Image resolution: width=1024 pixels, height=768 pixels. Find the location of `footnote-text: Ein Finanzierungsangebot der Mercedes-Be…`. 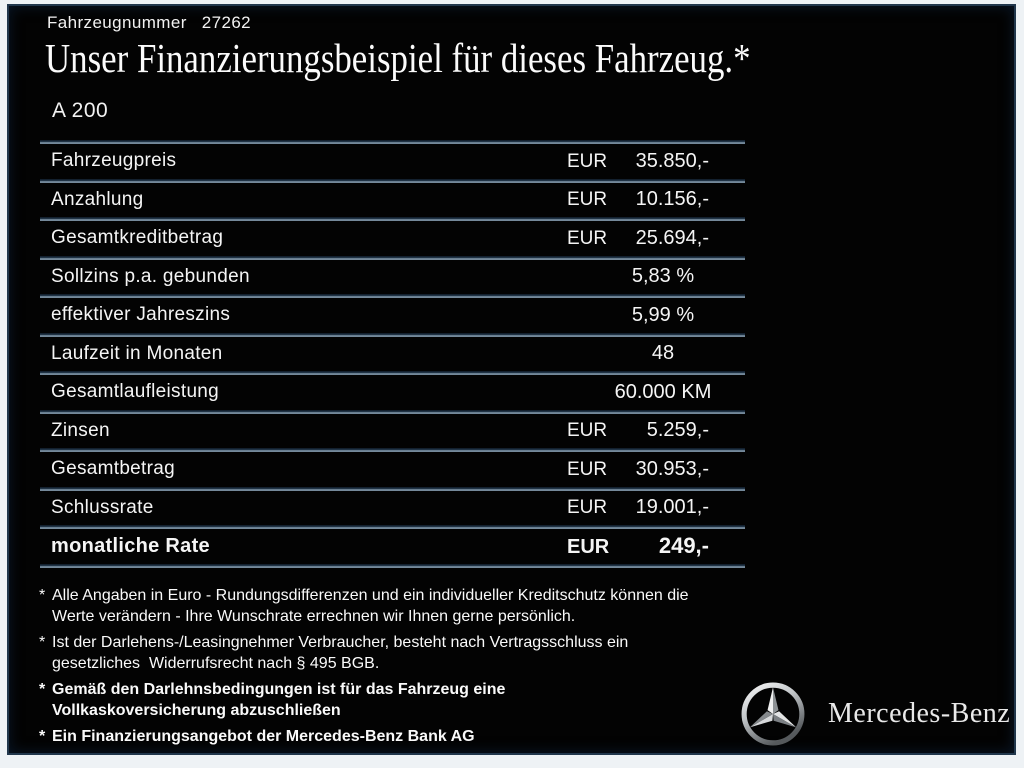

footnote-text: Ein Finanzierungsangebot der Mercedes-Be… is located at coordinates (263, 736).